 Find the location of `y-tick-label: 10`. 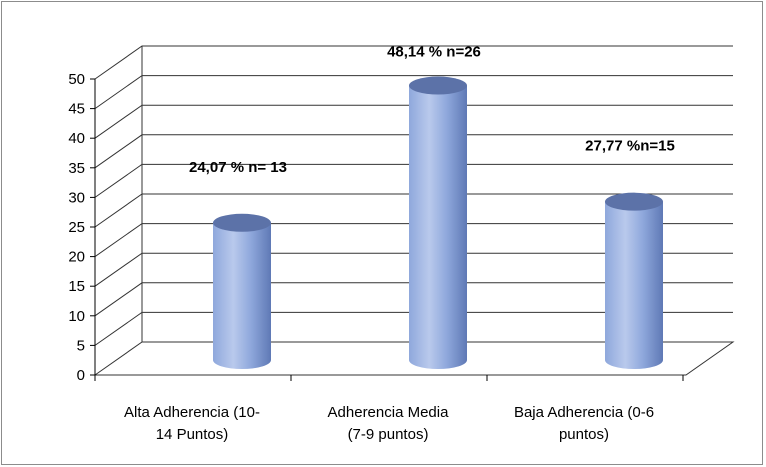

y-tick-label: 10 is located at coordinates (76, 316).